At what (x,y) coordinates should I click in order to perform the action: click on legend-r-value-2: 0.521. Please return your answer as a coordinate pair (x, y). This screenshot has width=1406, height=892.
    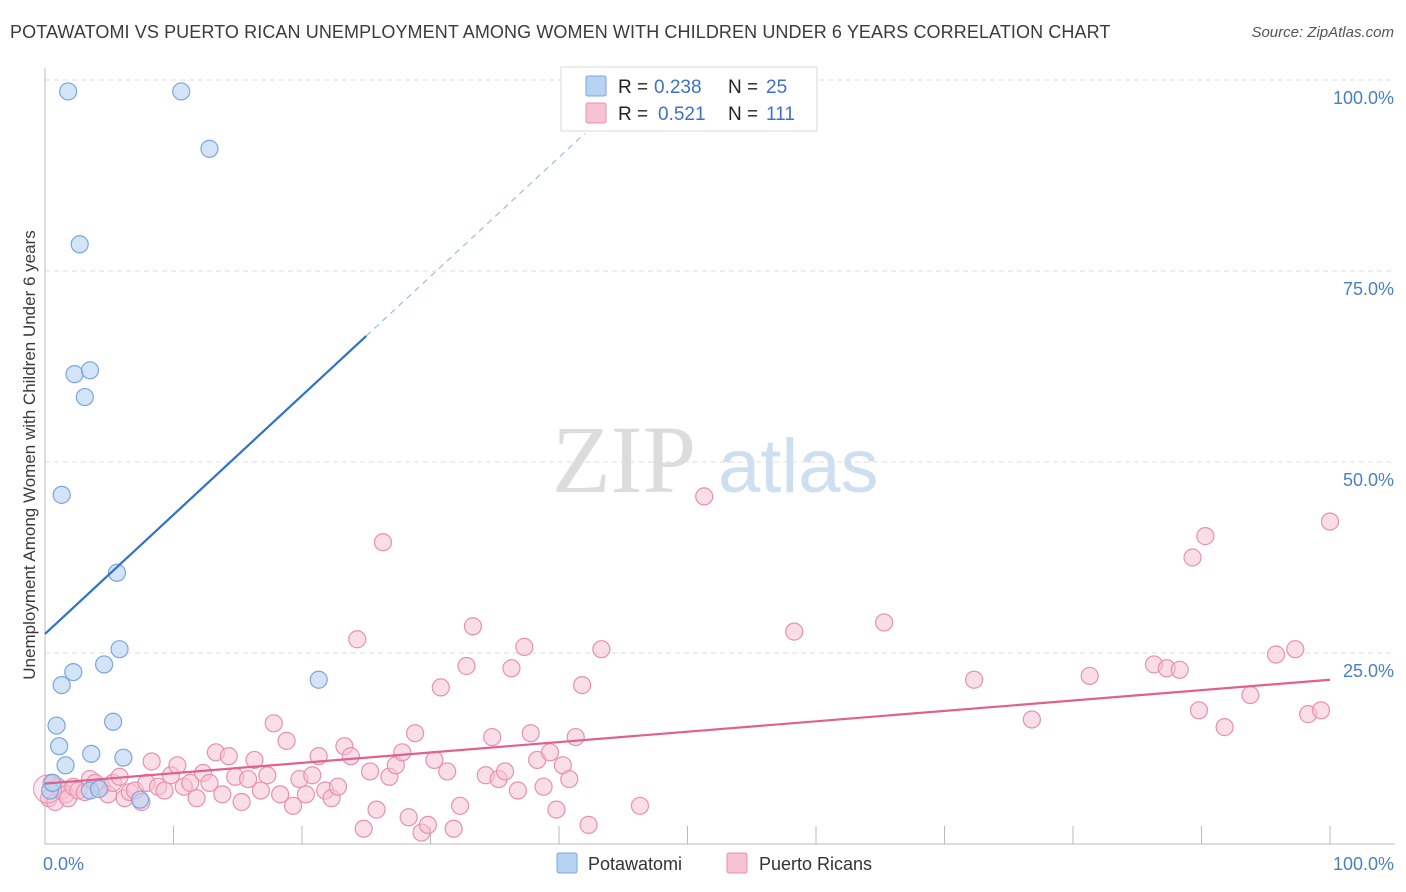
    Looking at the image, I should click on (682, 114).